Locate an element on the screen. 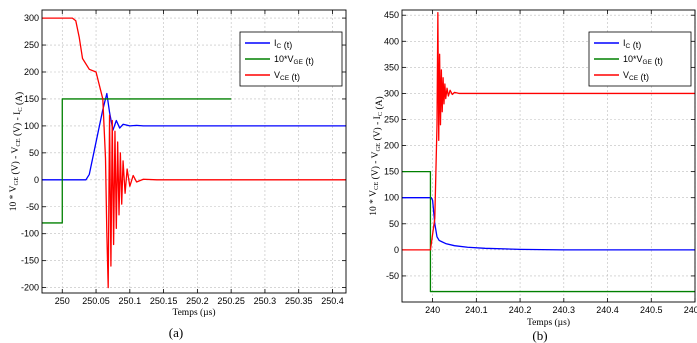 This screenshot has width=697, height=343. x-tick-label: 240.5 is located at coordinates (651, 310).